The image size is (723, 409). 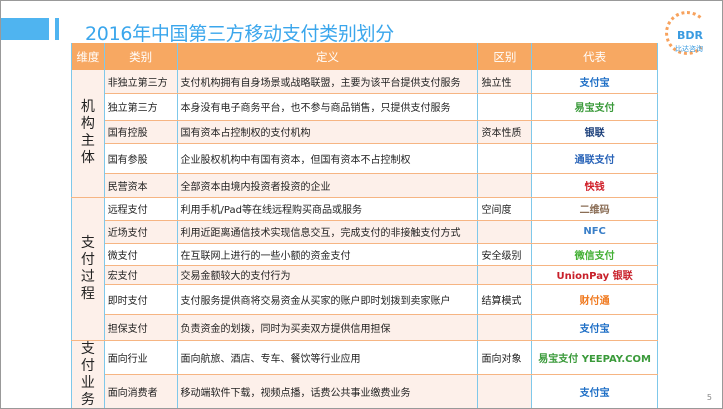 I want to click on brand-logo: 银联, so click(x=594, y=133).